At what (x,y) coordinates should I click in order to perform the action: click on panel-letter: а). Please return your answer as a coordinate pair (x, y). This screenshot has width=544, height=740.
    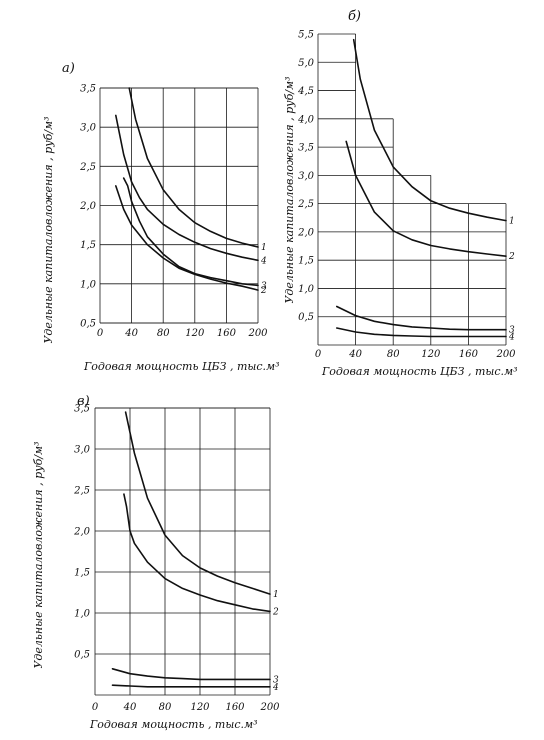
    Looking at the image, I should click on (68, 68).